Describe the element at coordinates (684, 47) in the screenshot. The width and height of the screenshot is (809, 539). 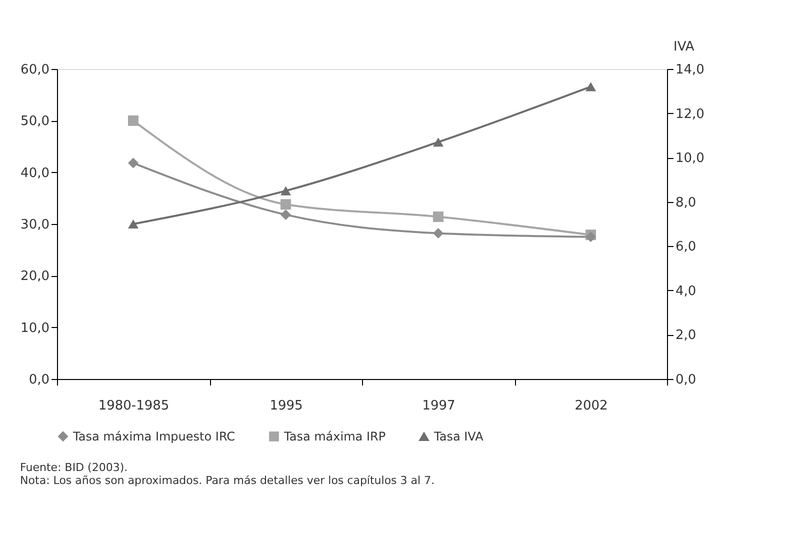
I see `y2-axis-title: IVA` at that location.